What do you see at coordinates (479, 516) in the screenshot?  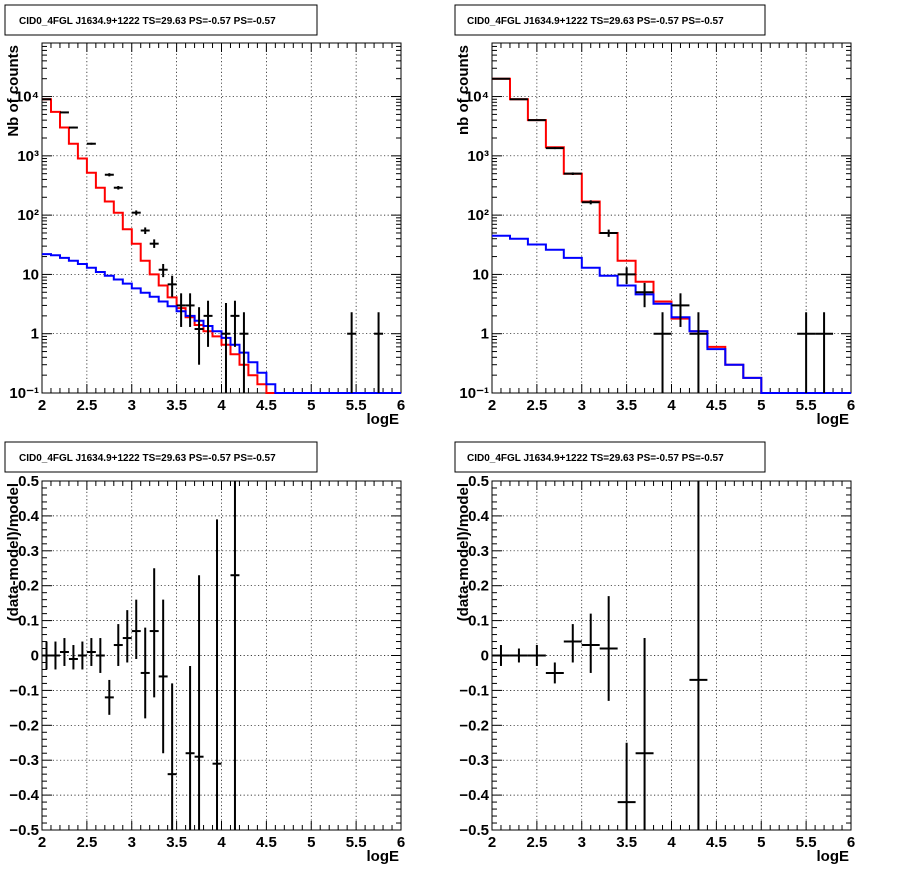 I see `y-tick-label: 0.4` at bounding box center [479, 516].